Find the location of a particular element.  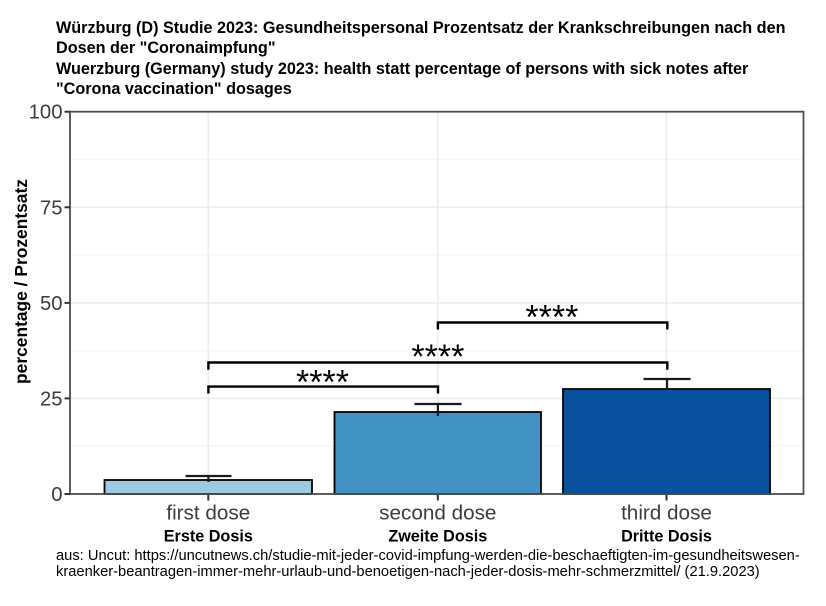

svg-text: 50 is located at coordinates (51, 304).